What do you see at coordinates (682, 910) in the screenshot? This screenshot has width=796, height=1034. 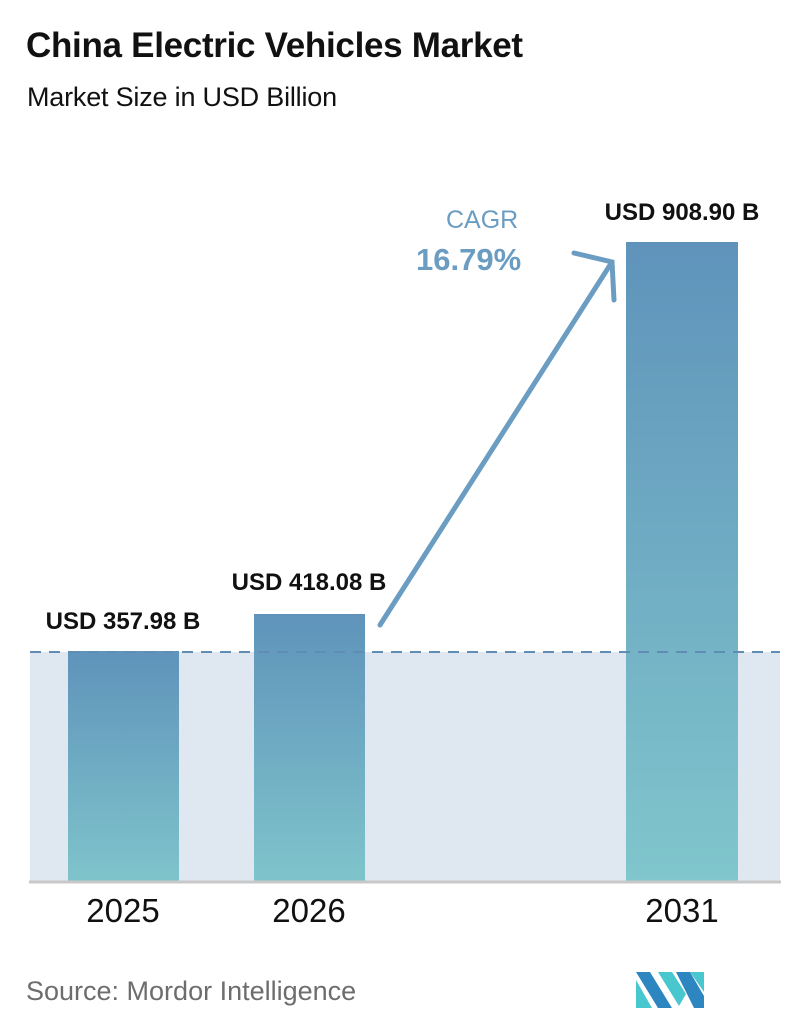 I see `x-tick-2031: 2031` at bounding box center [682, 910].